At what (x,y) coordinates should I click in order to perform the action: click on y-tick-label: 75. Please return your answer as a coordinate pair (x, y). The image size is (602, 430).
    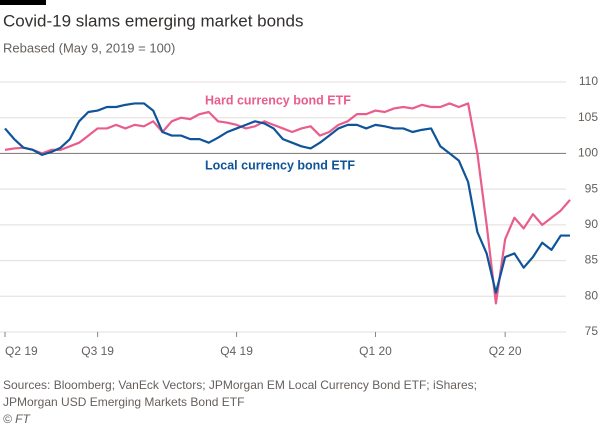
    Looking at the image, I should click on (592, 331).